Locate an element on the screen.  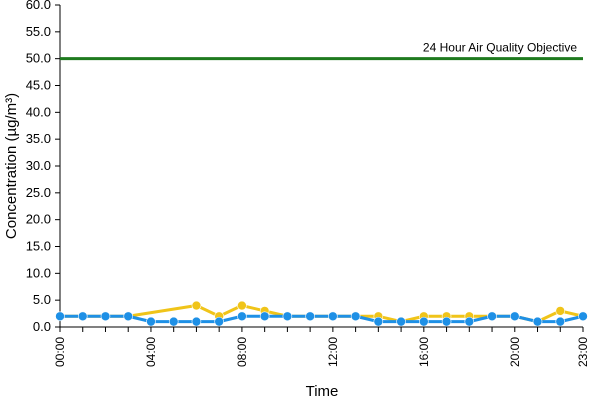
y-tick-label: 40.0 is located at coordinates (38, 111).